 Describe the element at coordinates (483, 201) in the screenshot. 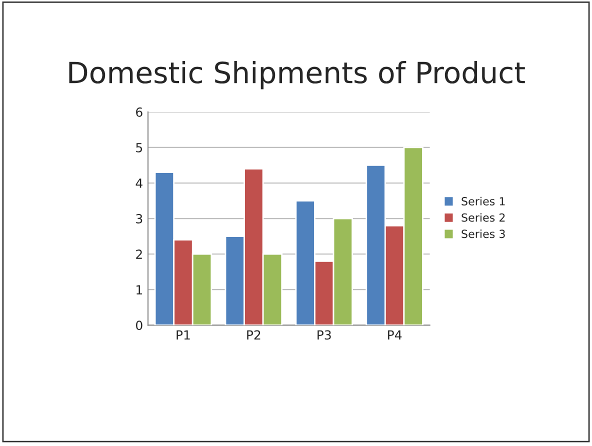

I see `legend-label: Series 1` at that location.